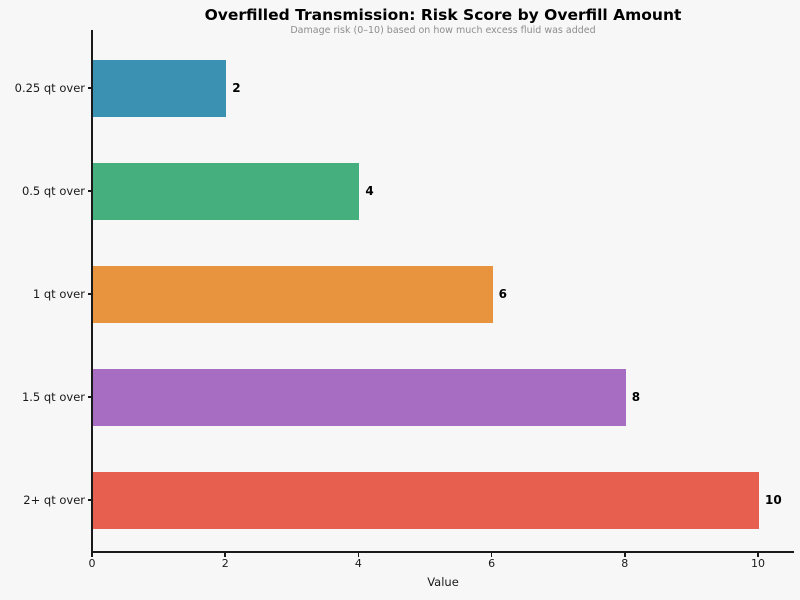 The height and width of the screenshot is (600, 800). I want to click on x-axis-line, so click(442, 552).